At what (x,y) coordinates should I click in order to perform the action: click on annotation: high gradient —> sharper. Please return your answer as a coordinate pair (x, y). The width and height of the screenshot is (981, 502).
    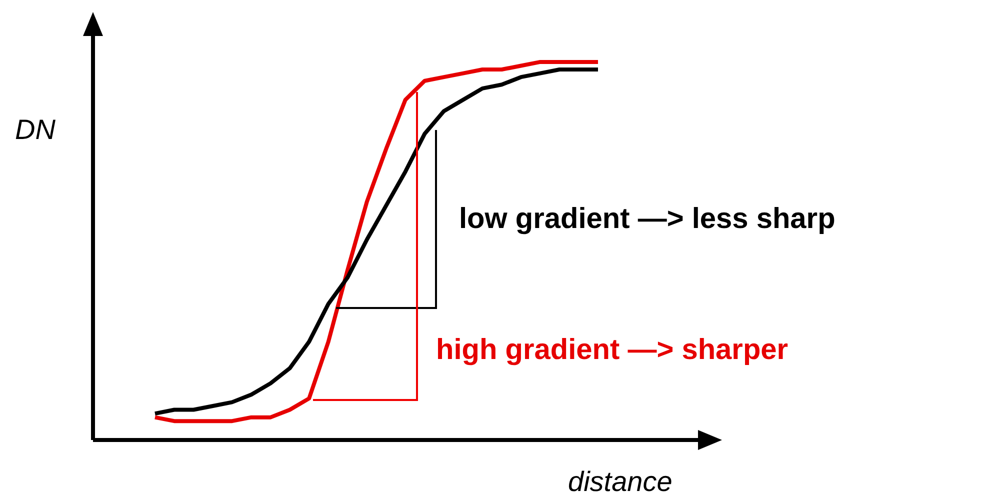
    Looking at the image, I should click on (612, 350).